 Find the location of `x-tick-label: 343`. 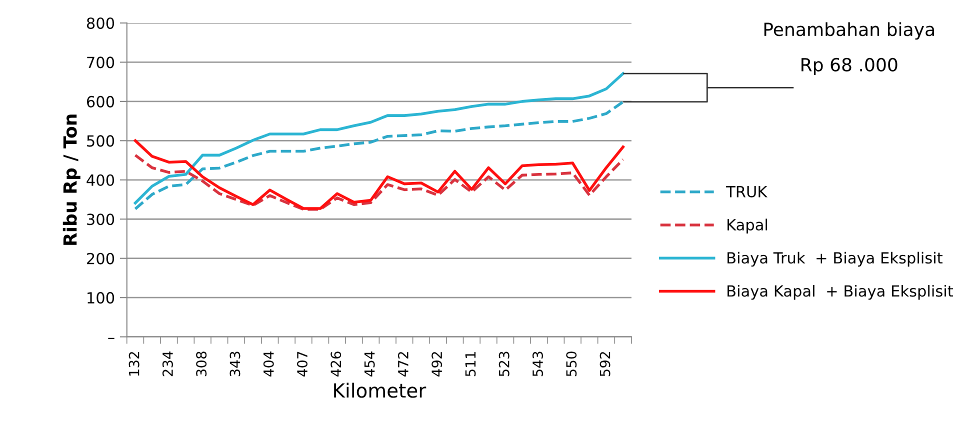

x-tick-label: 343 is located at coordinates (235, 364).